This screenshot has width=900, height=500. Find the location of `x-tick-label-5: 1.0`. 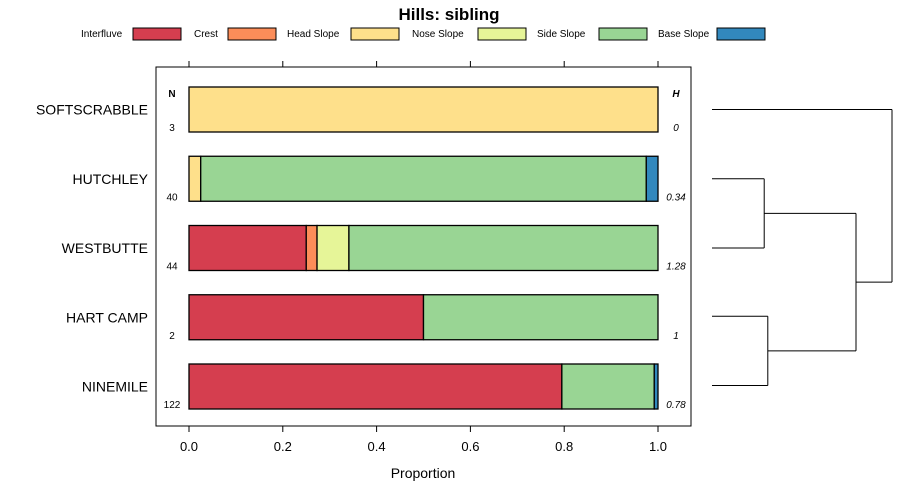

x-tick-label-5: 1.0 is located at coordinates (658, 446).